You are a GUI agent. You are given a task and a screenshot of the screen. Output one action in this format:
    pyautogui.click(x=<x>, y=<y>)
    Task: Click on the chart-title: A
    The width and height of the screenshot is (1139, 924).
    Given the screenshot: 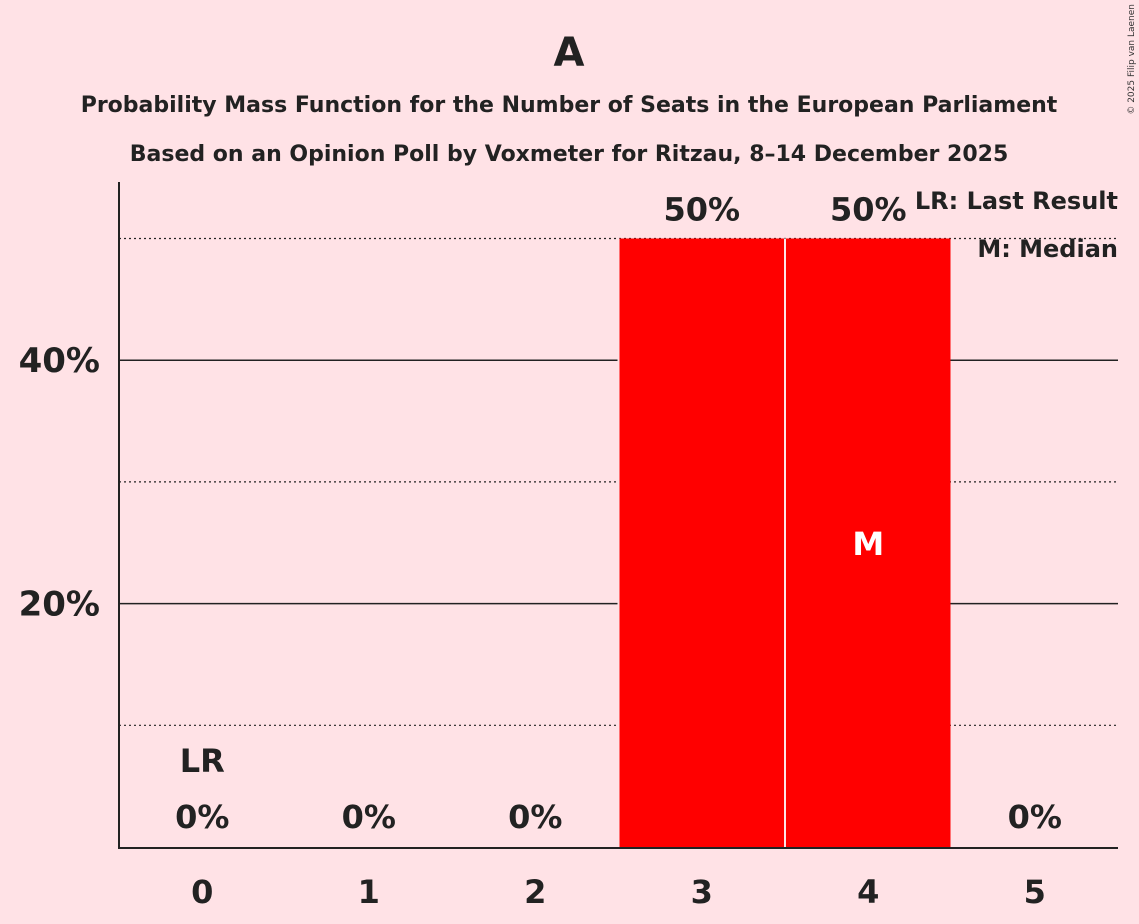 What is the action you would take?
    pyautogui.click(x=569, y=53)
    